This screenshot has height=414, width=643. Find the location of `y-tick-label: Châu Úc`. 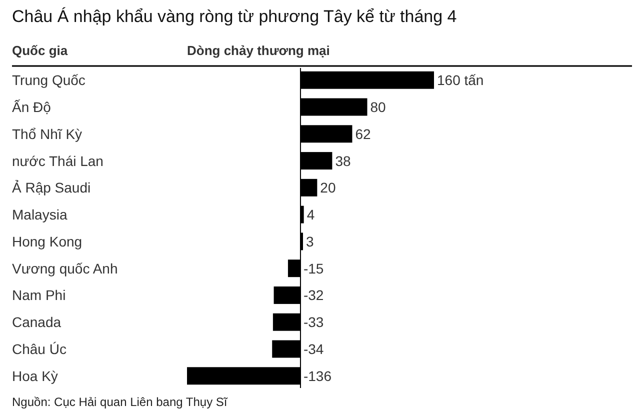

y-tick-label: Châu Úc is located at coordinates (39, 348).